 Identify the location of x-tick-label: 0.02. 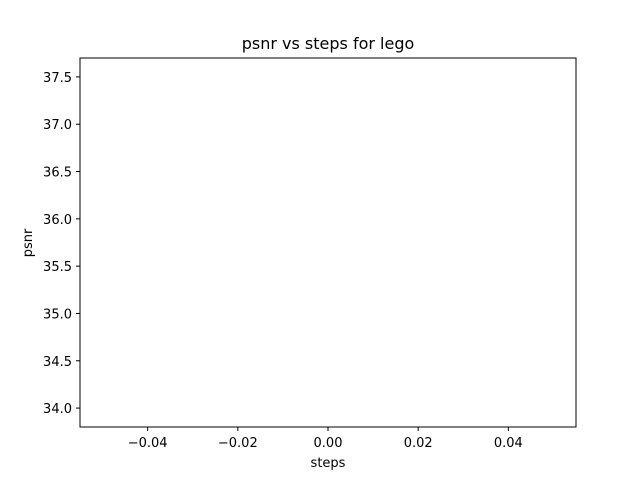
(418, 443).